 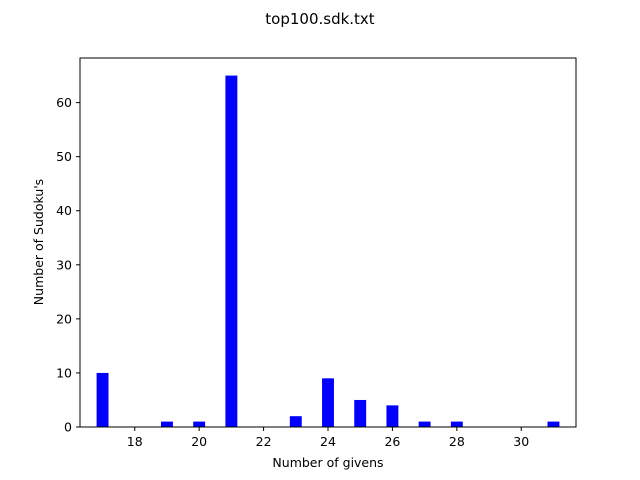 I want to click on y-tick-label-50: 50, so click(x=64, y=156).